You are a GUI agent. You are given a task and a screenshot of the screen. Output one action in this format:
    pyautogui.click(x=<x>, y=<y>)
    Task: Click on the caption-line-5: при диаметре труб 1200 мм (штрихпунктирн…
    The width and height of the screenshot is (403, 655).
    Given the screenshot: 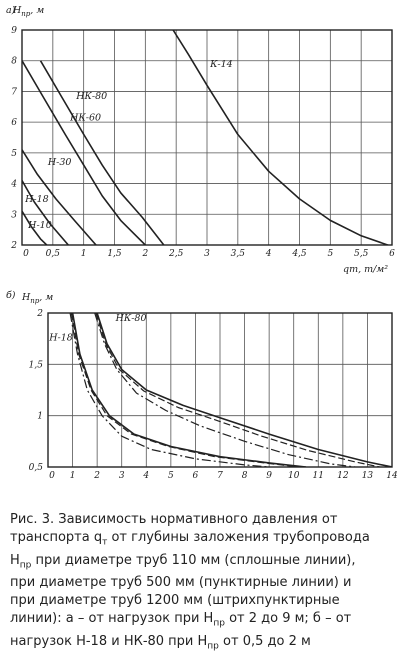 What is the action you would take?
    pyautogui.click(x=175, y=601)
    